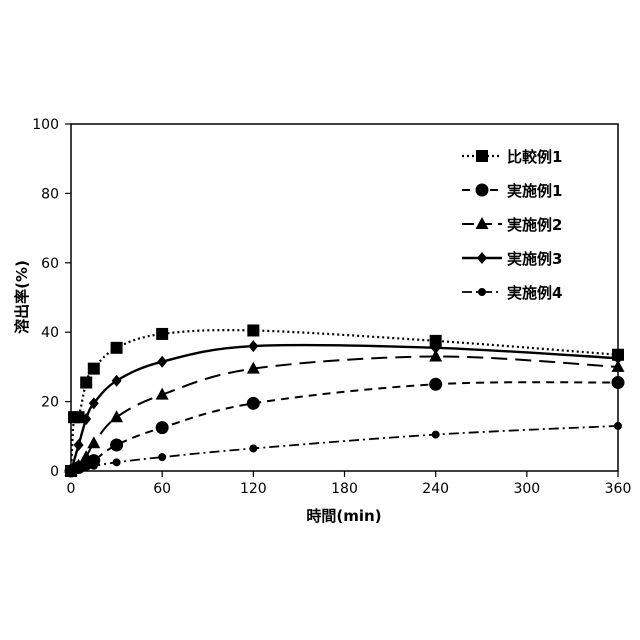 The width and height of the screenshot is (640, 640). What do you see at coordinates (50, 333) in the screenshot?
I see `y-tick-label: 40` at bounding box center [50, 333].